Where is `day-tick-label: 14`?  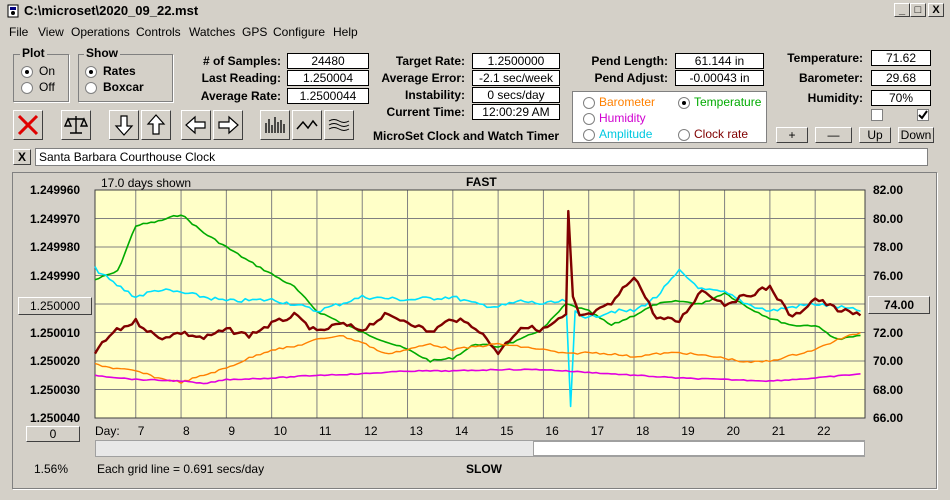 day-tick-label: 14 is located at coordinates (461, 431).